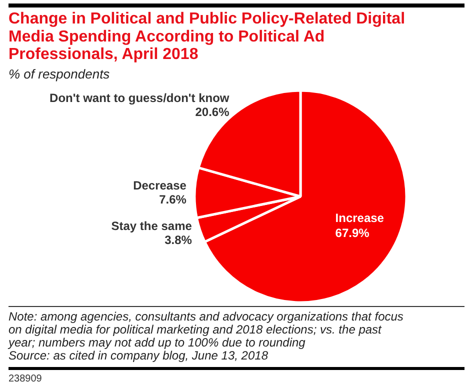  Describe the element at coordinates (206, 330) in the screenshot. I see `text: Note: among agencies, consultants and advocacy organizations that focus on digital media for political marketing and 2018 elections; vs. the past year; numbers may not add up to 100% due to rounding` at that location.